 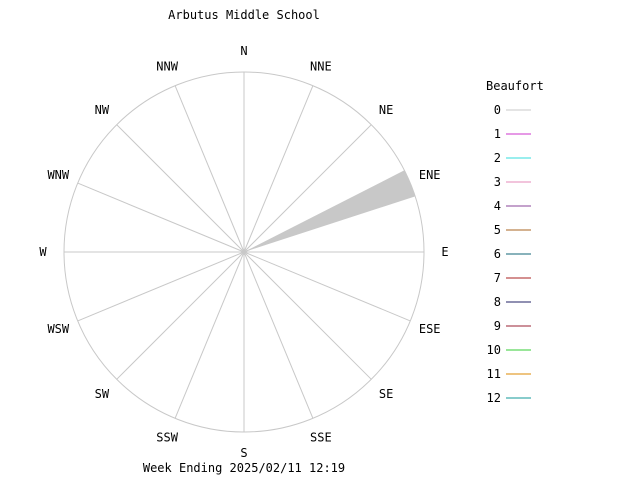 I want to click on direction-label-wsw: WSW, so click(x=58, y=329).